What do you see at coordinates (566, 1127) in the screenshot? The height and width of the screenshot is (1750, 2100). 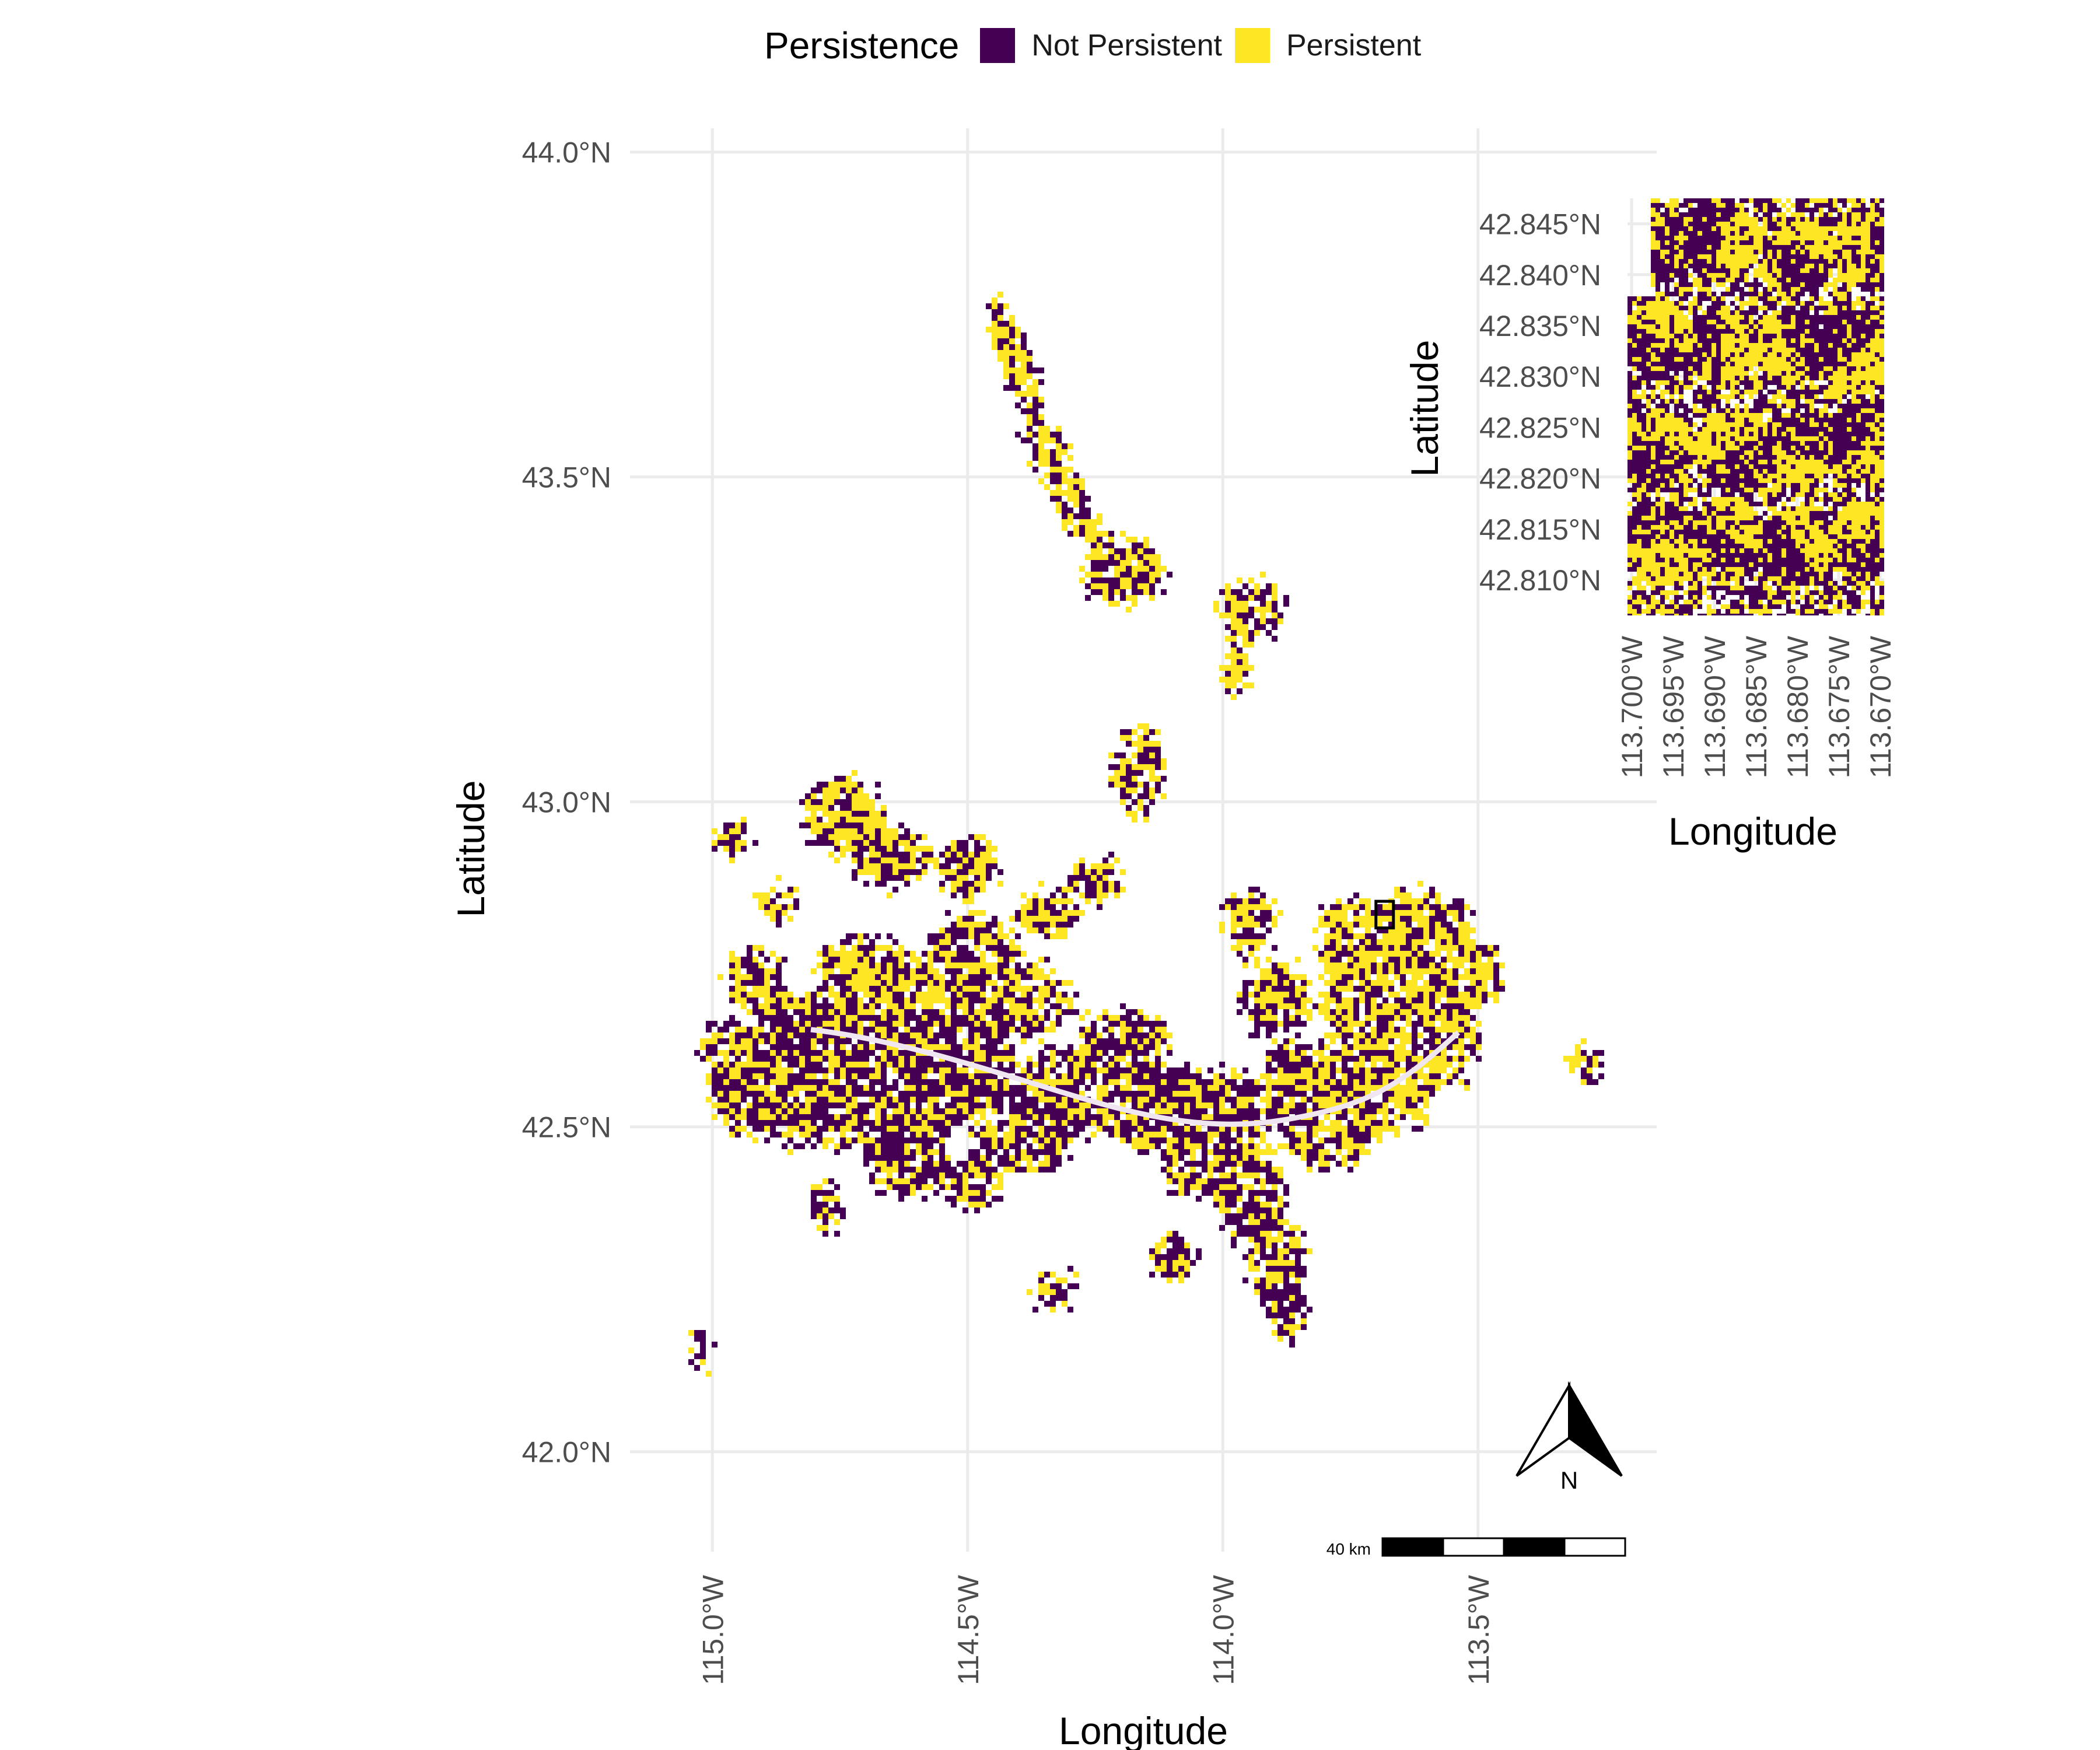 I see `main-y-tick-label-3: 42.5°N` at bounding box center [566, 1127].